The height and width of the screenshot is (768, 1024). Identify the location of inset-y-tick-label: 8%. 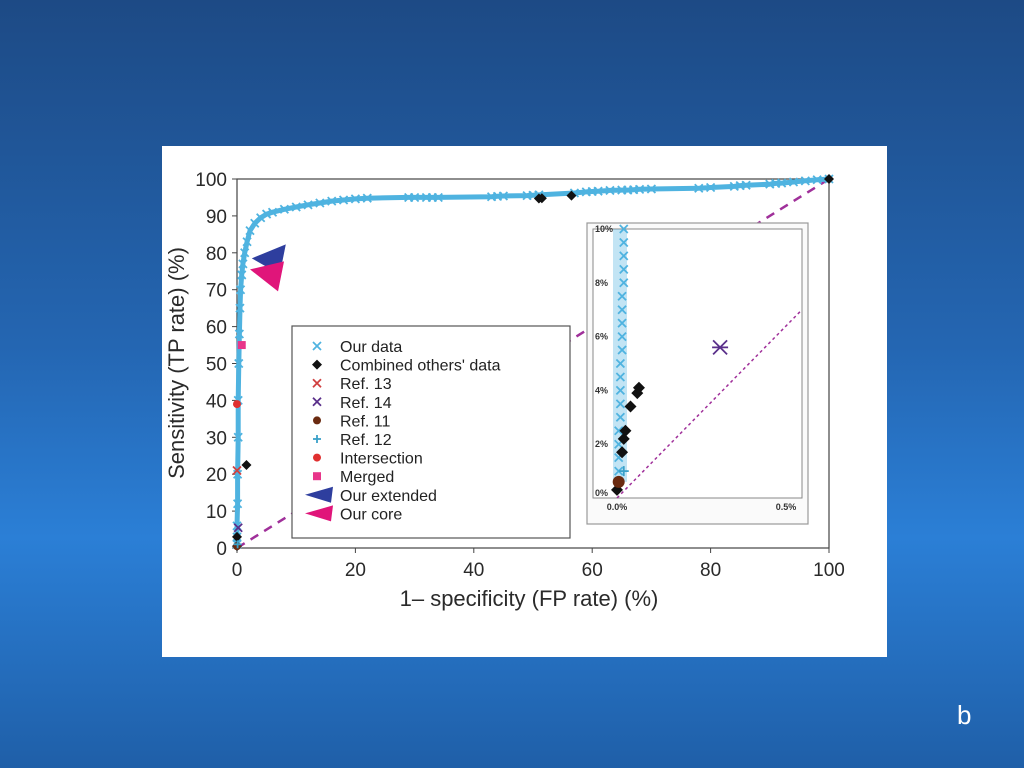
(601, 283).